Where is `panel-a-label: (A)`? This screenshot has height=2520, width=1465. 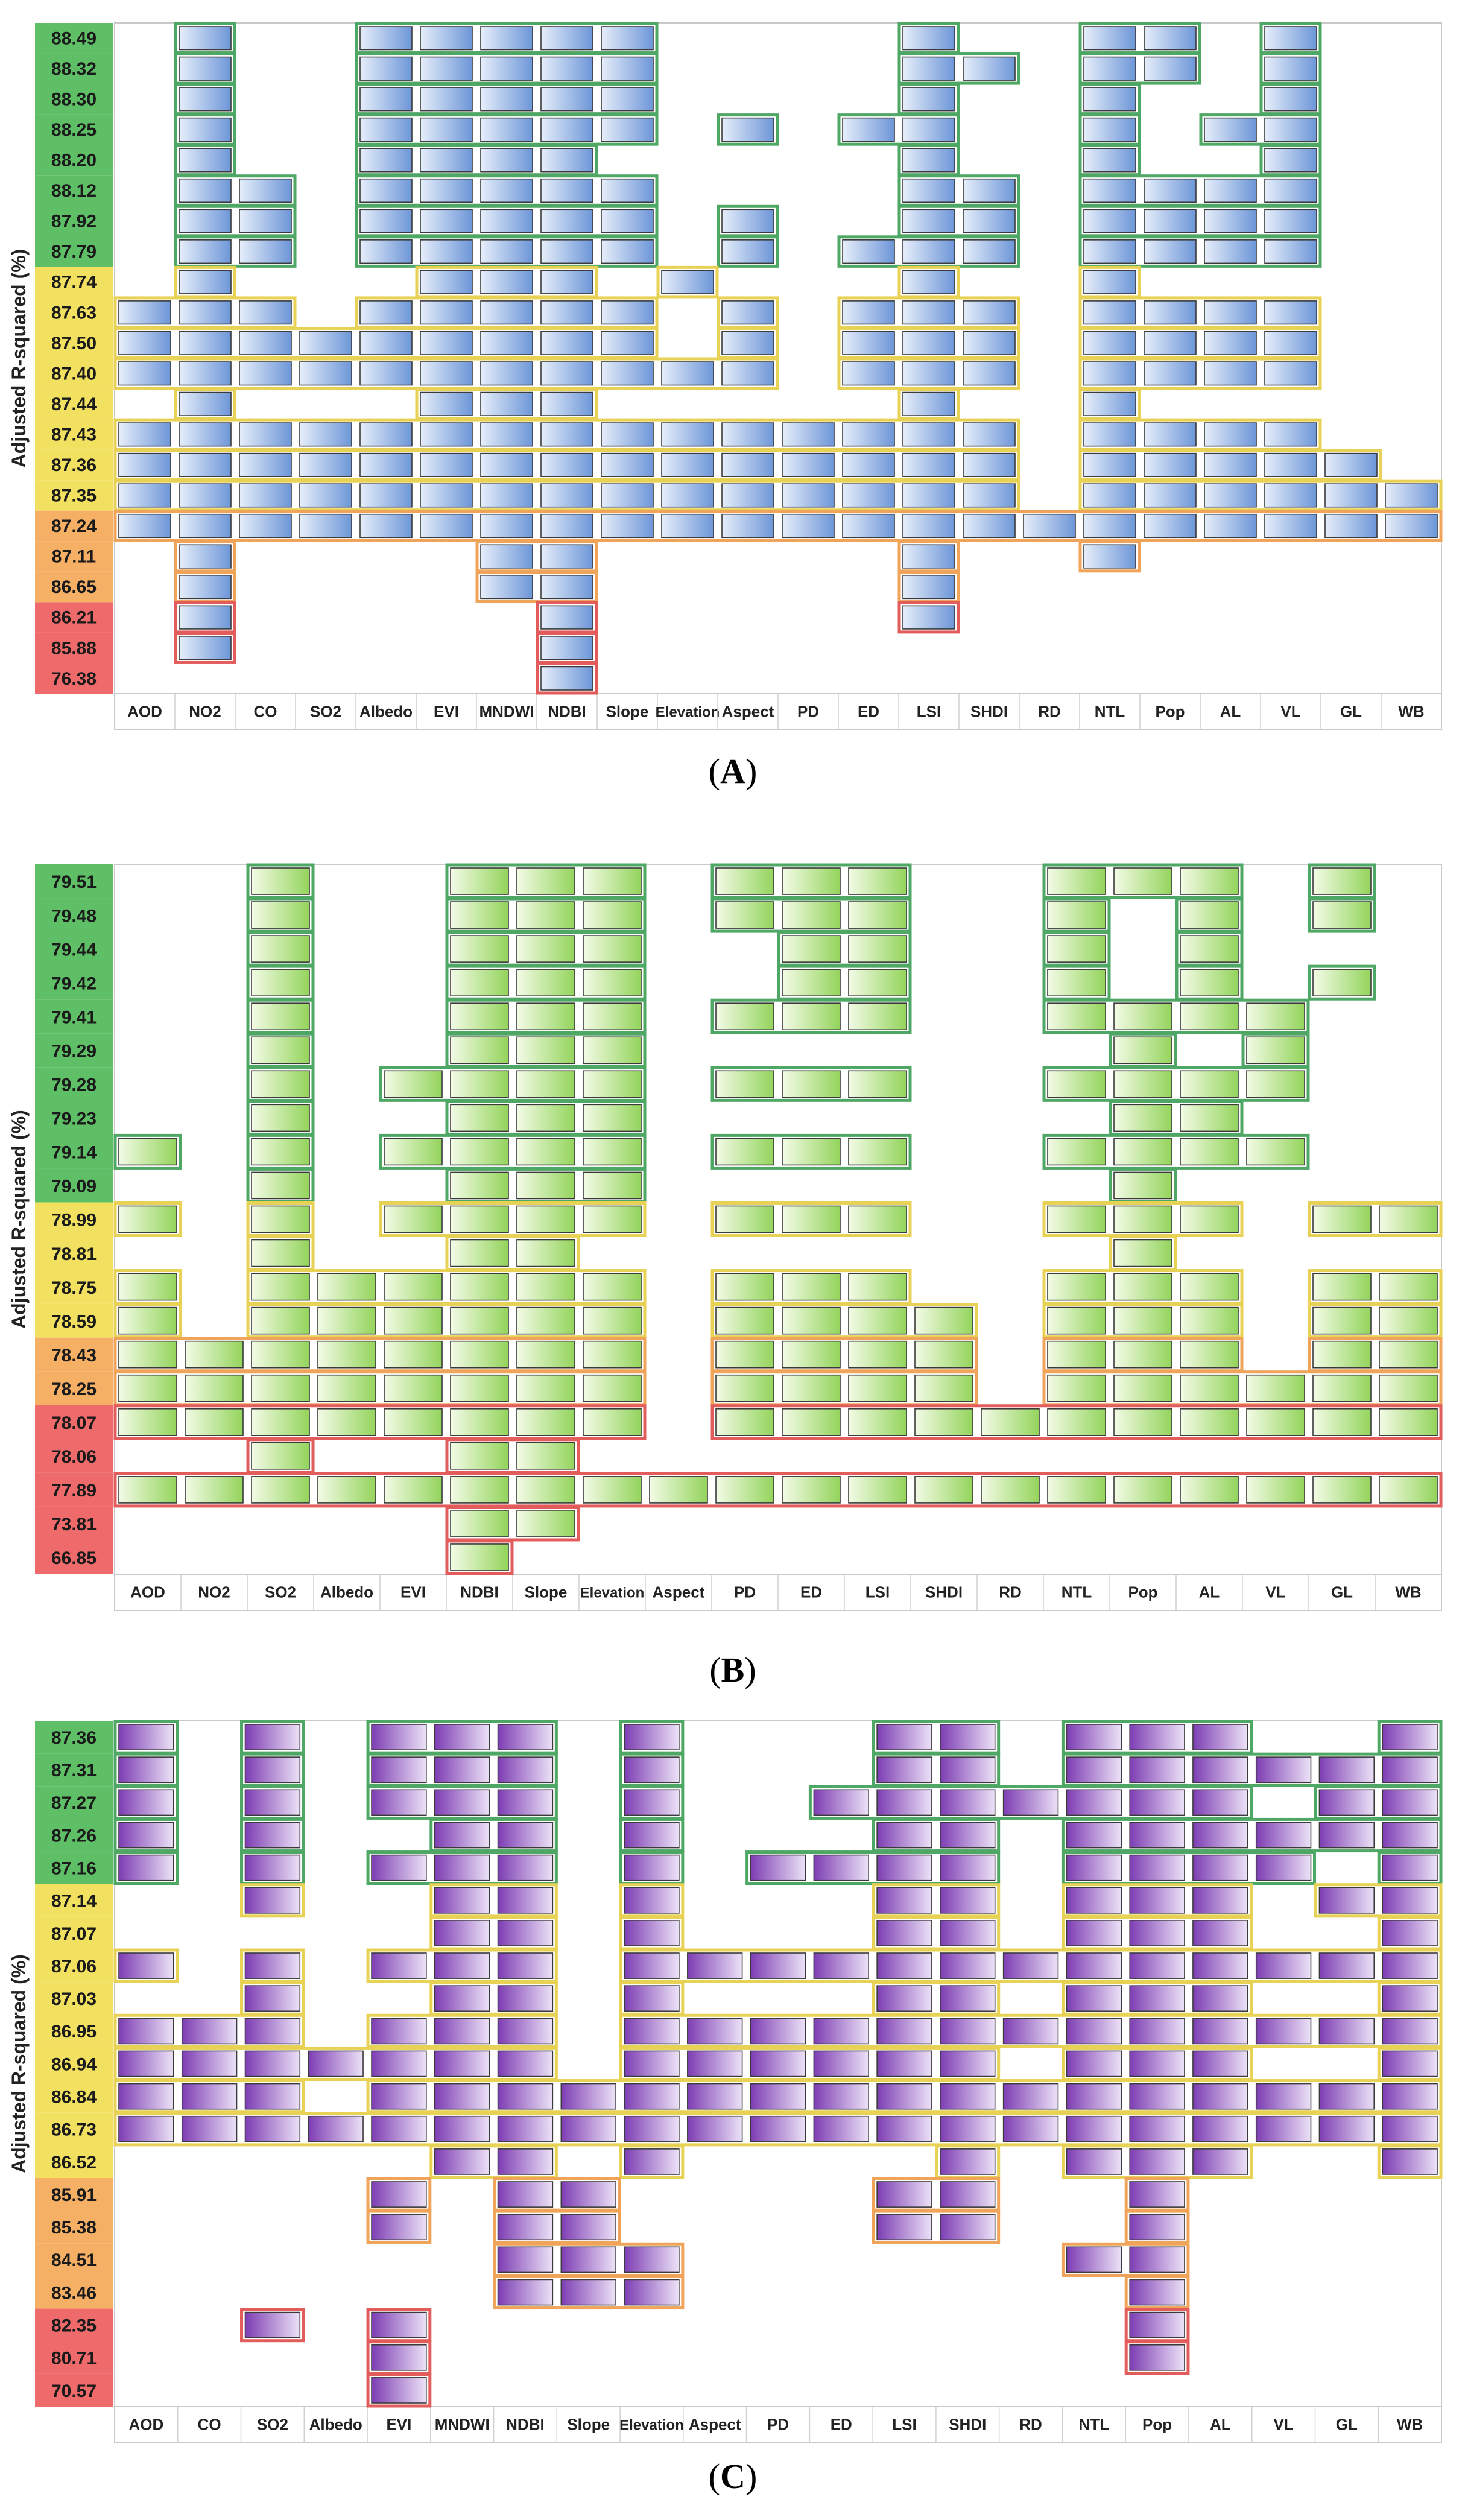
panel-a-label: (A) is located at coordinates (733, 772).